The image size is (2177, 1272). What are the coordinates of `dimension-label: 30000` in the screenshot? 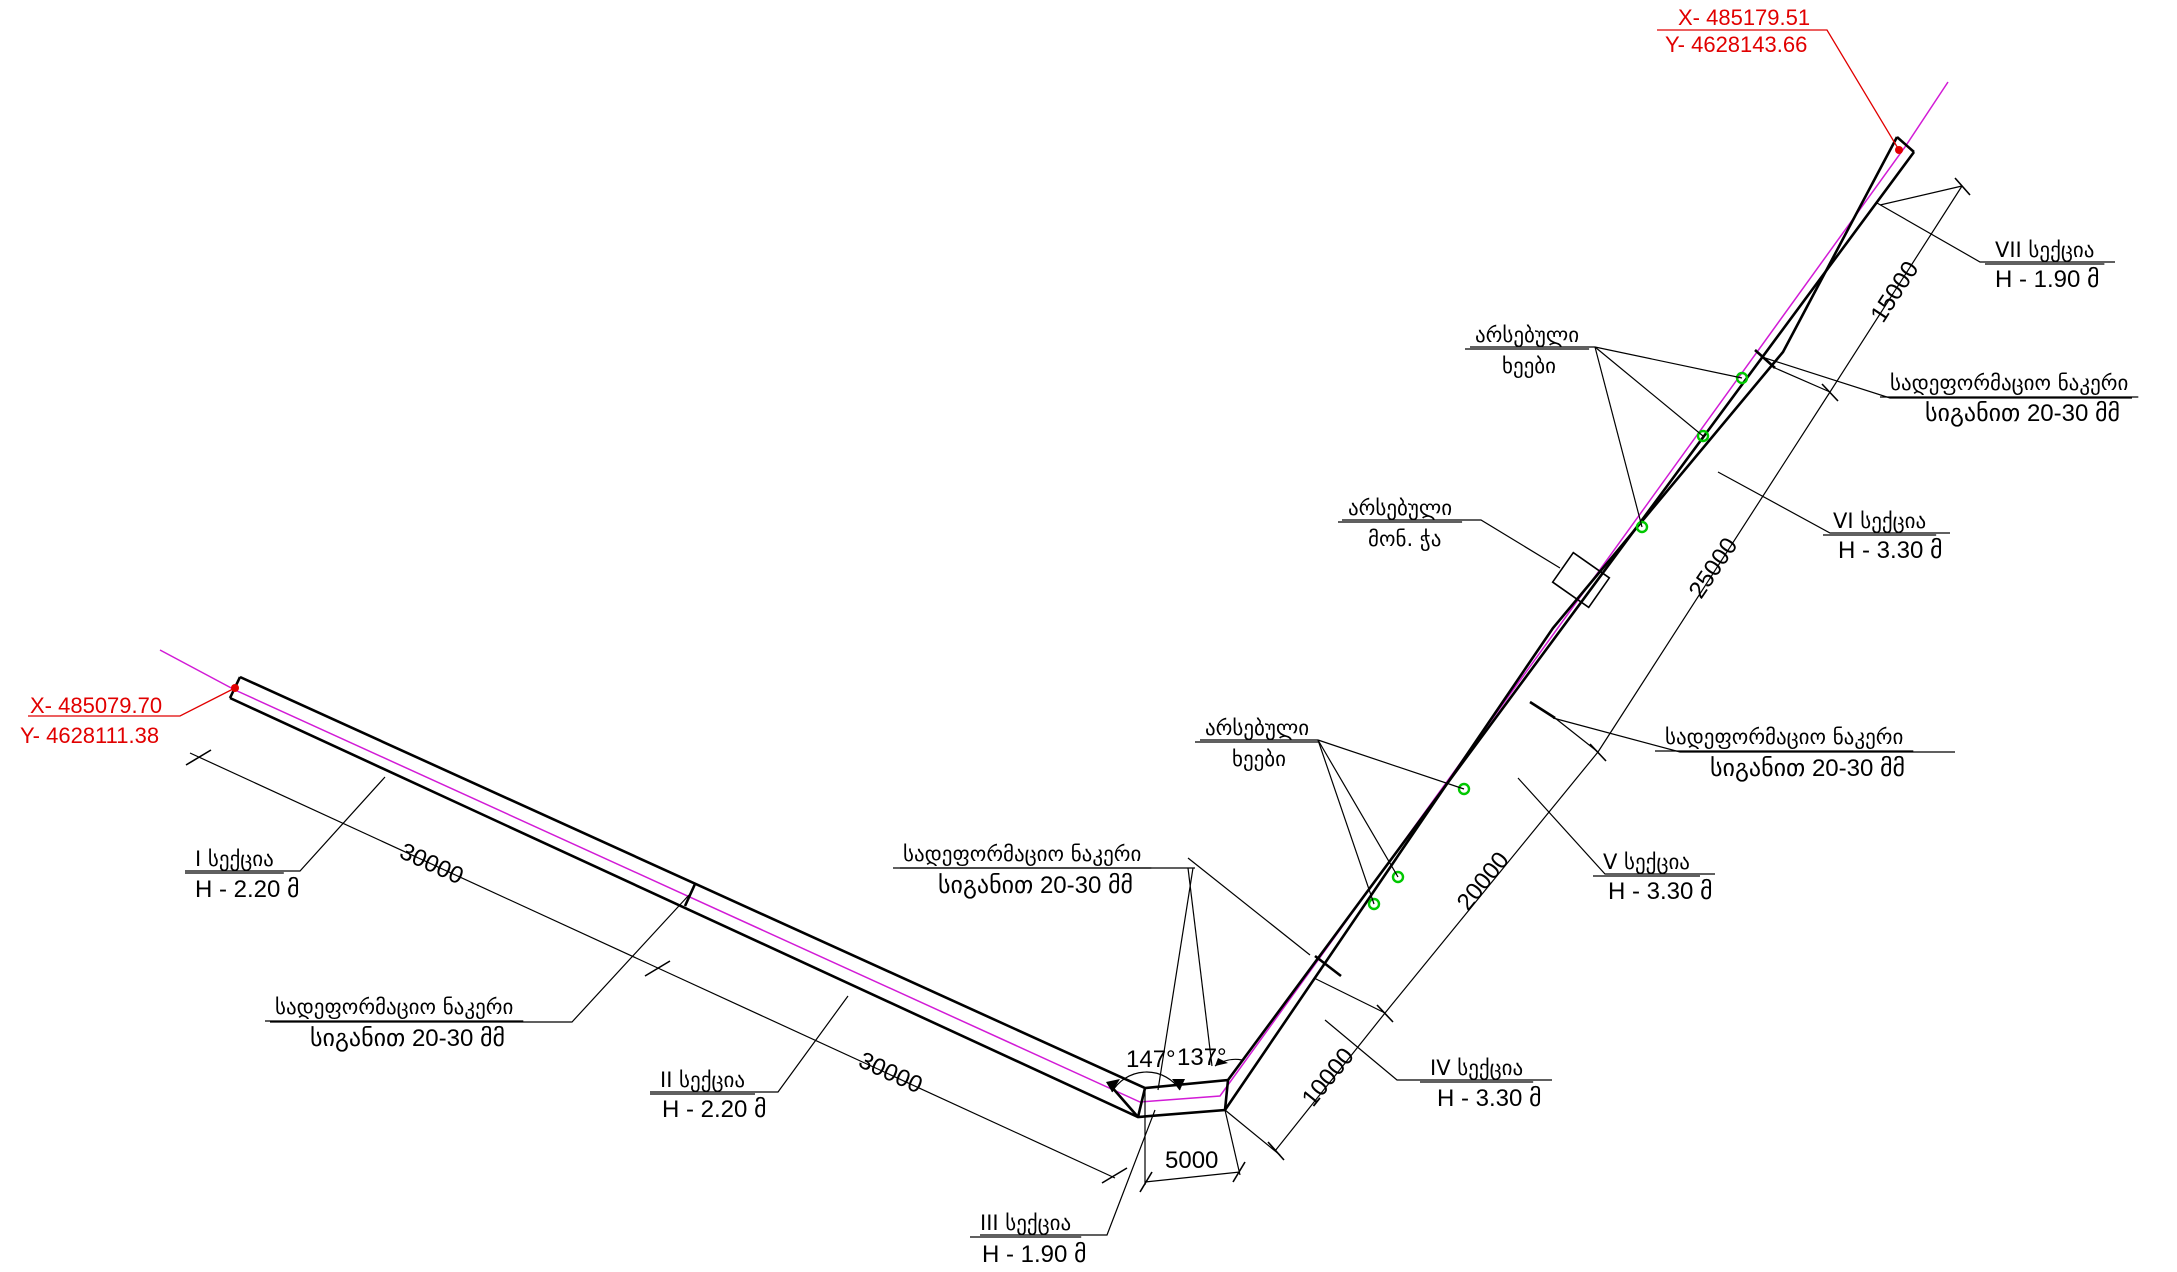 It's located at (432, 864).